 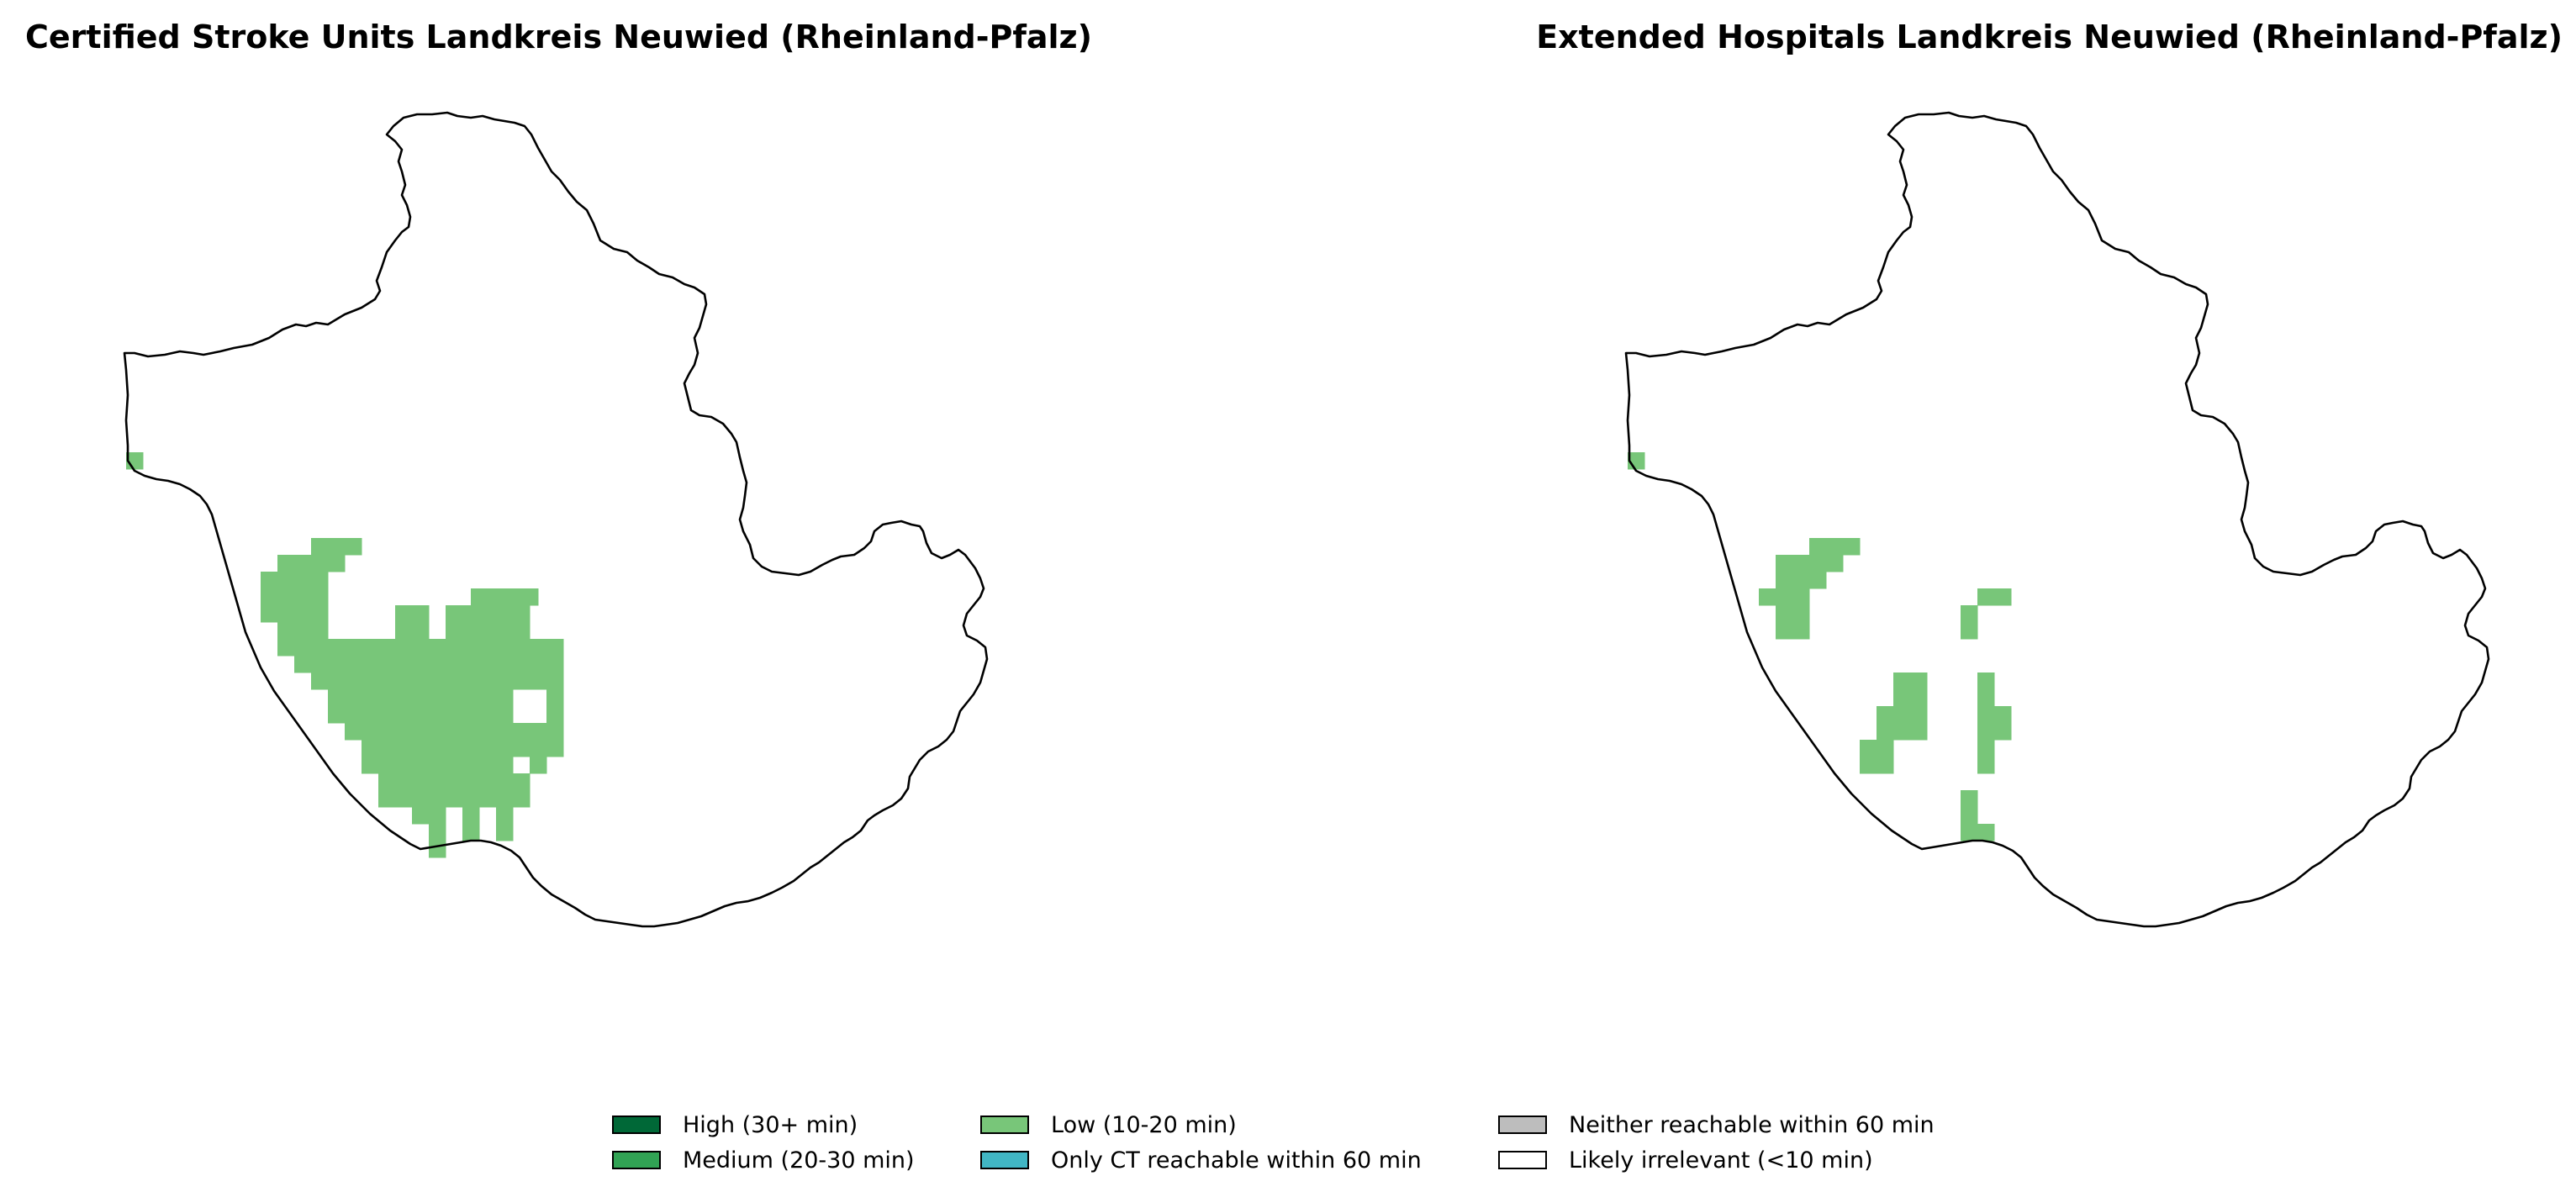 What do you see at coordinates (735, 1125) in the screenshot?
I see `legend-item-high: High (30+ min)` at bounding box center [735, 1125].